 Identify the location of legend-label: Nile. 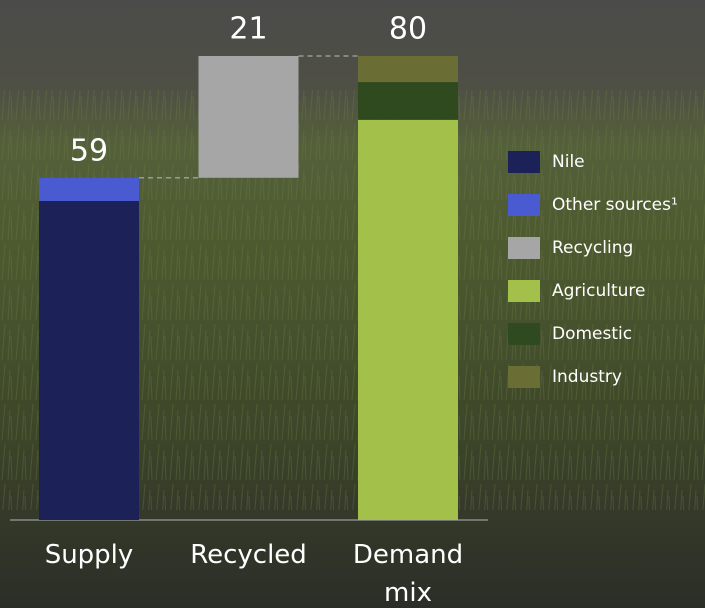
(568, 162).